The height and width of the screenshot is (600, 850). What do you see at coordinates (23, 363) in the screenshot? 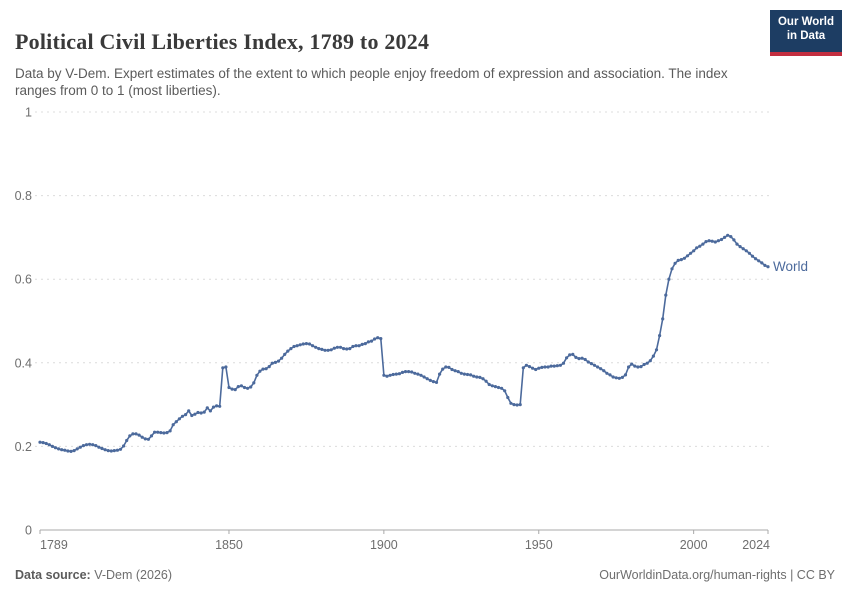
I see `y-tick-label: 0.4` at bounding box center [23, 363].